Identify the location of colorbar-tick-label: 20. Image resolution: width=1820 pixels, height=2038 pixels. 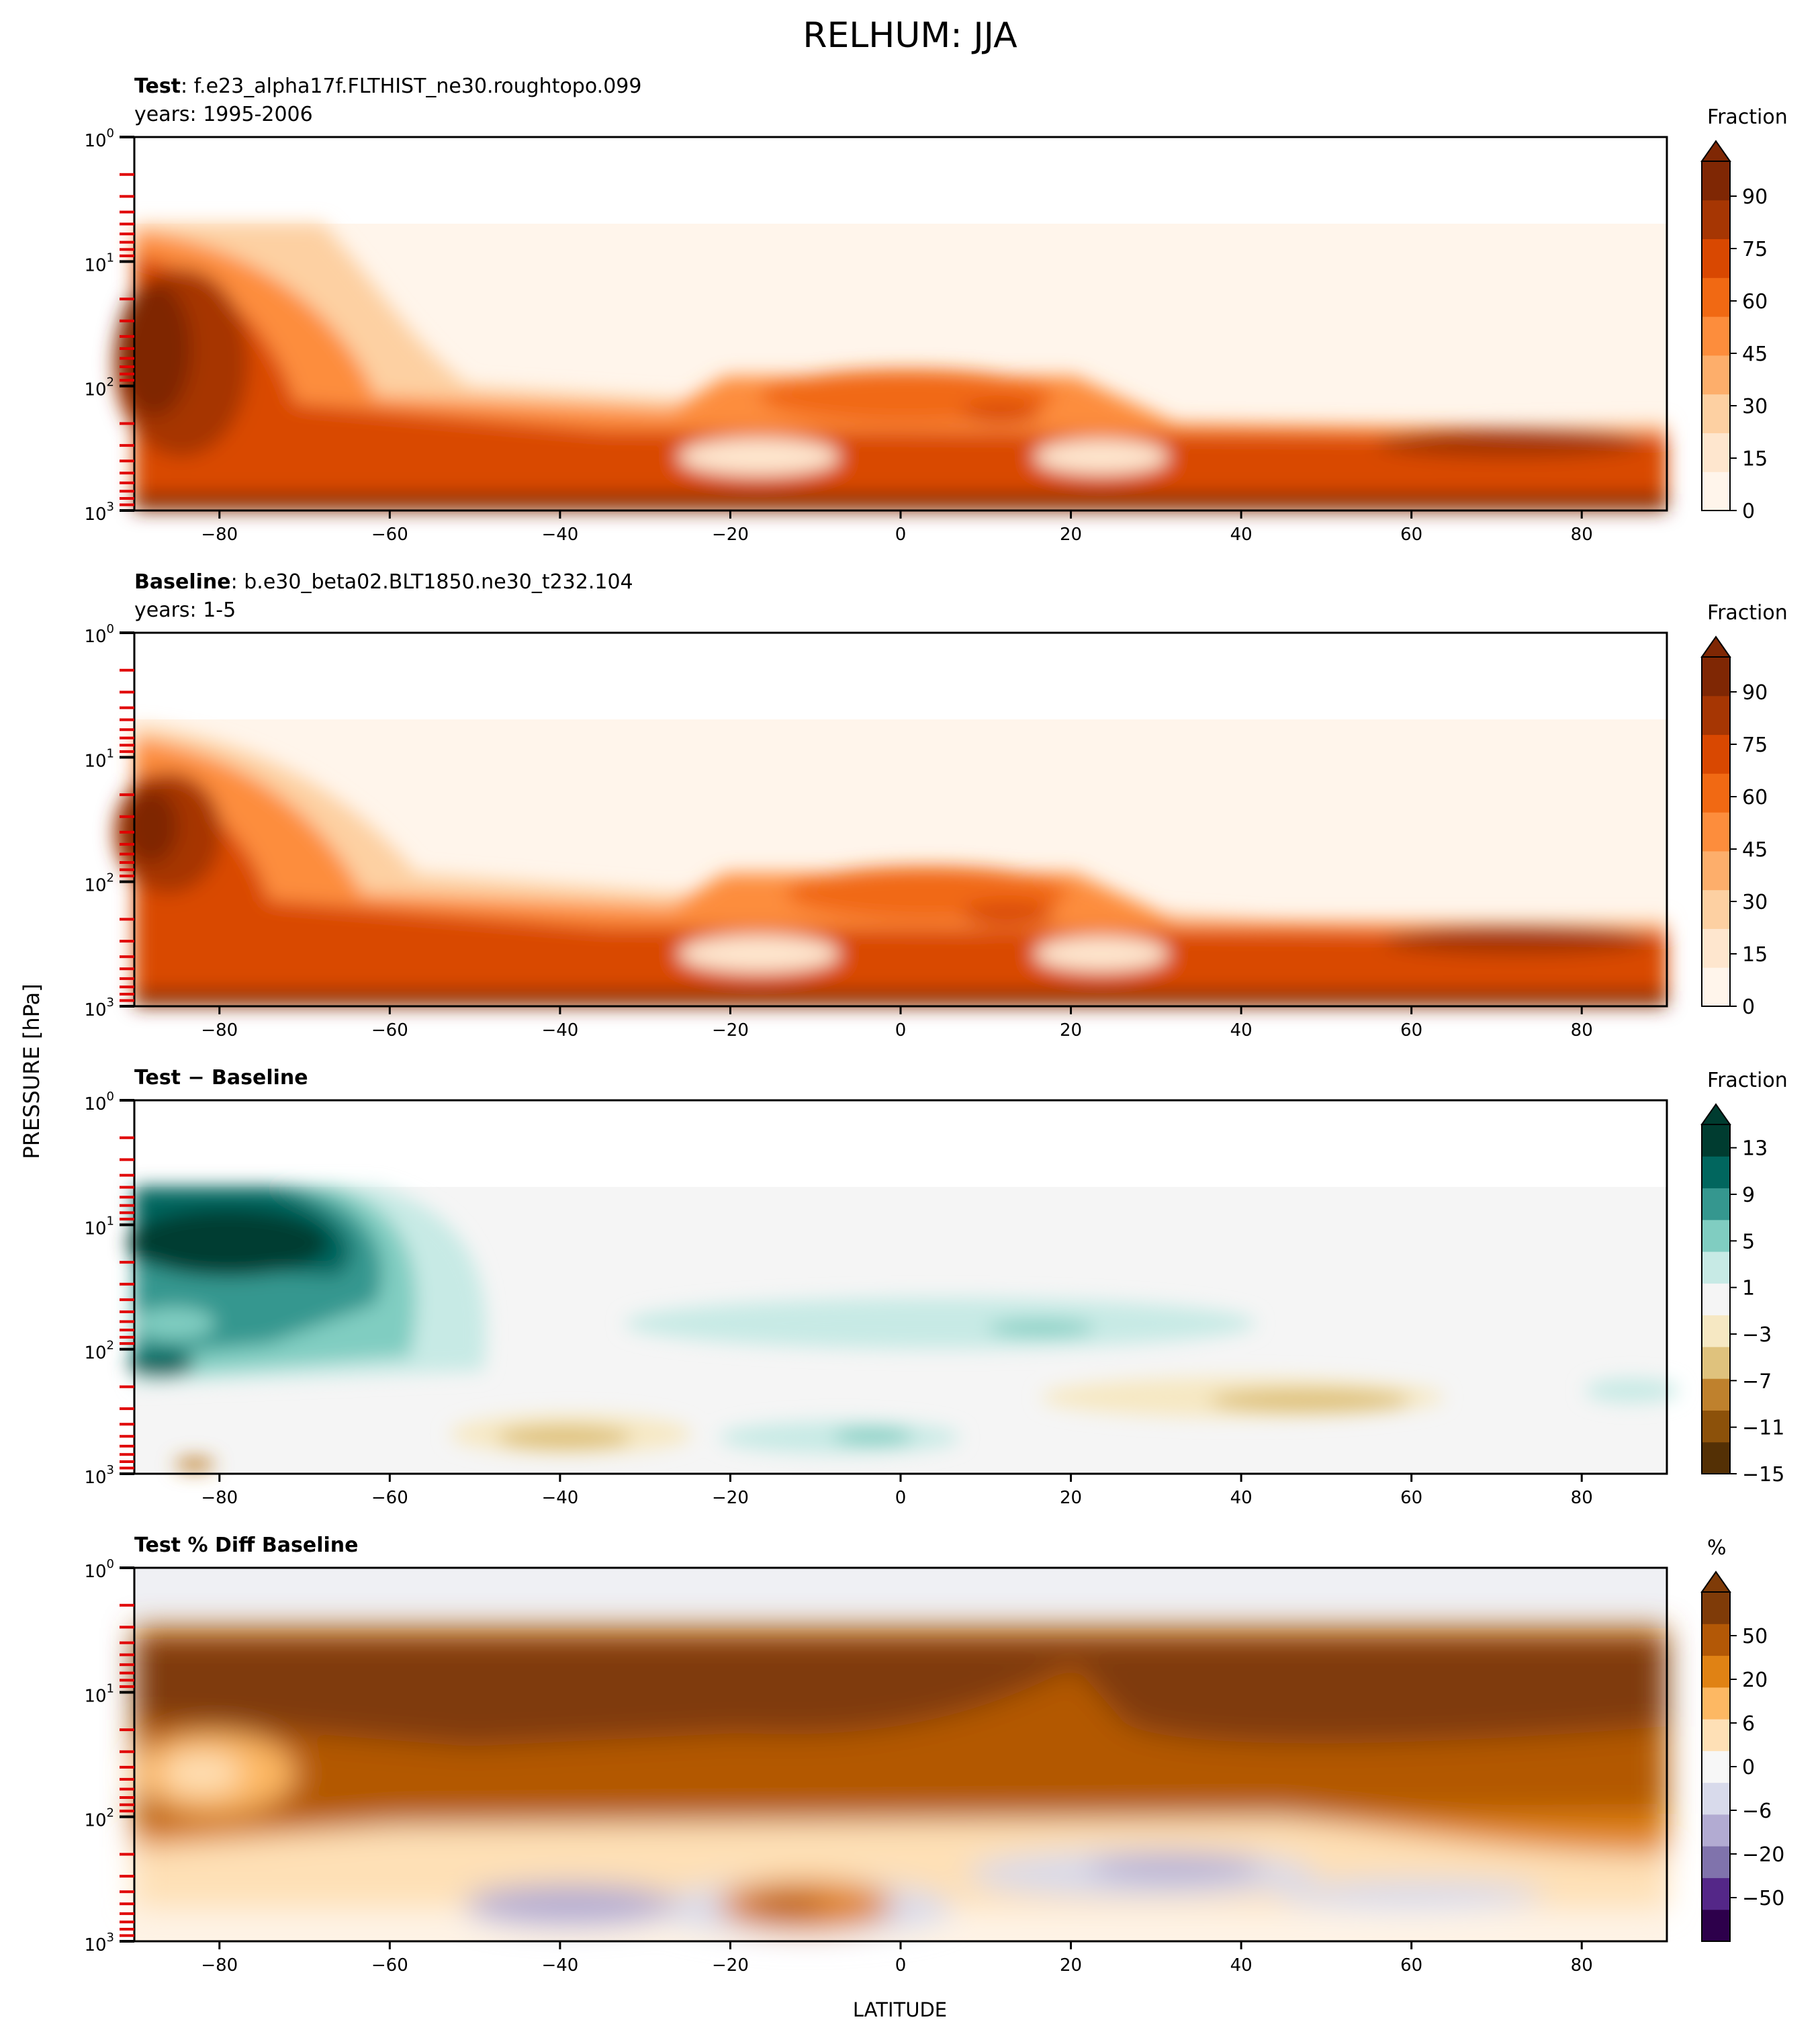
(1755, 1680).